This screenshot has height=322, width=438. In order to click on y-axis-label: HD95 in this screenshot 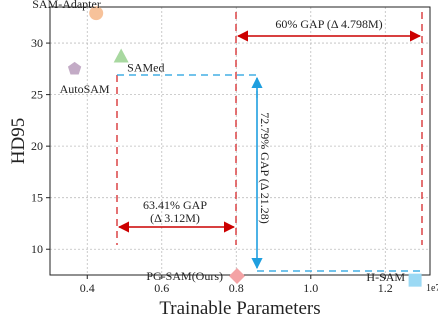, I will do `click(18, 141)`.